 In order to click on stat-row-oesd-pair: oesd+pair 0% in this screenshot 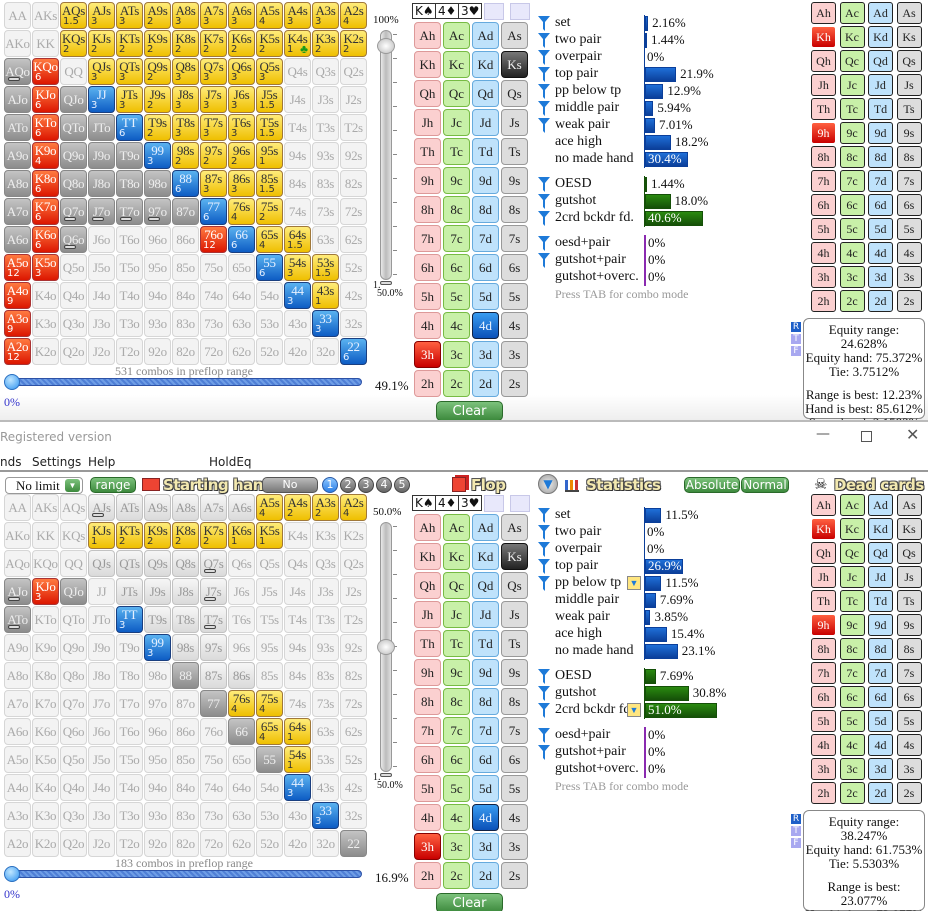, I will do `click(668, 735)`.